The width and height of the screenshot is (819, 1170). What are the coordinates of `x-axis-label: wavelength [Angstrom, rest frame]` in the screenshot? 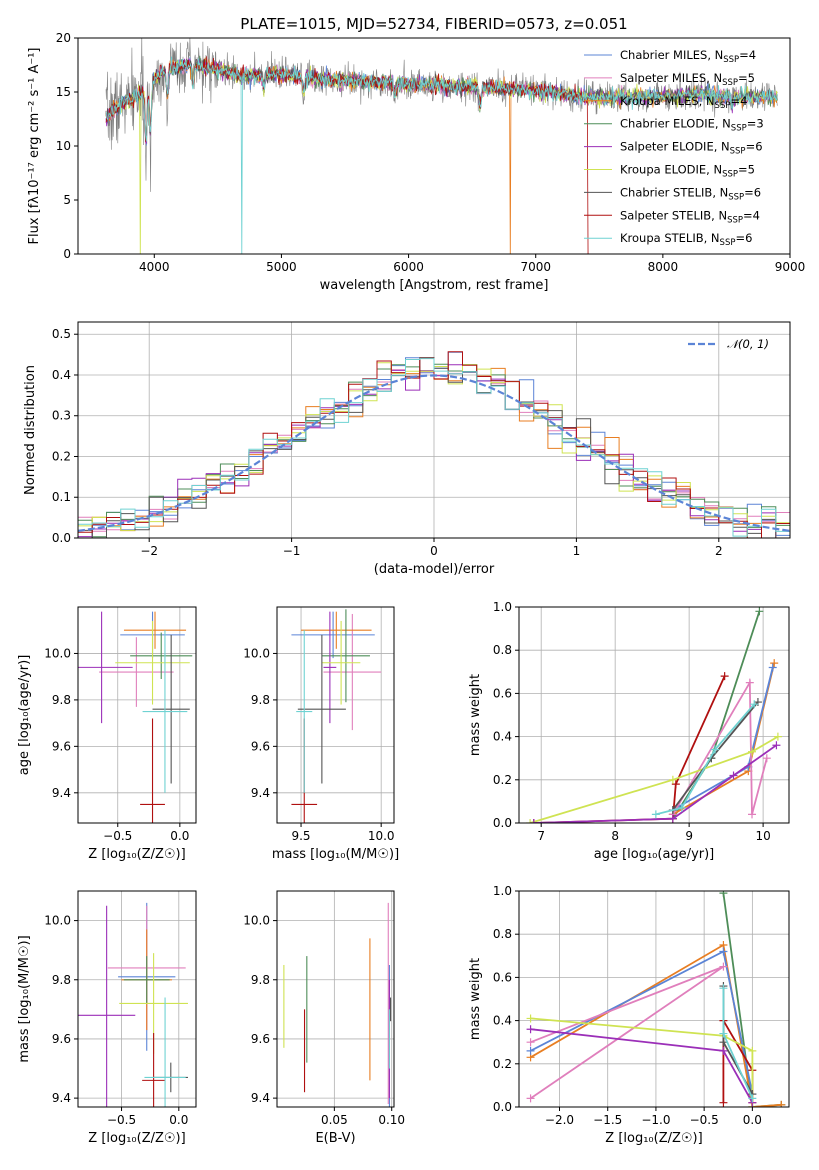 It's located at (434, 285).